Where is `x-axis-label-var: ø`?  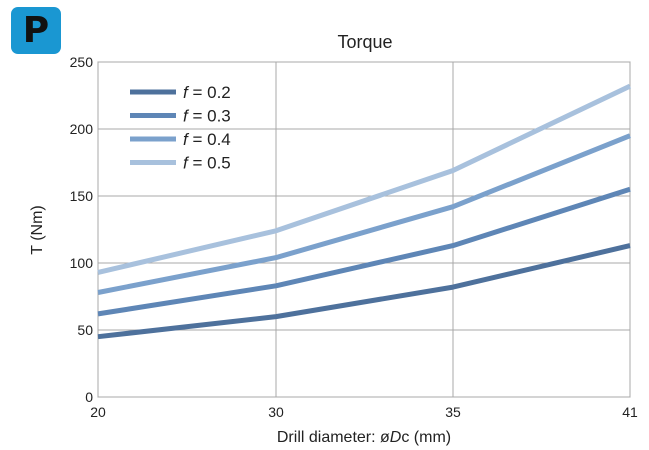
x-axis-label-var: ø is located at coordinates (385, 437).